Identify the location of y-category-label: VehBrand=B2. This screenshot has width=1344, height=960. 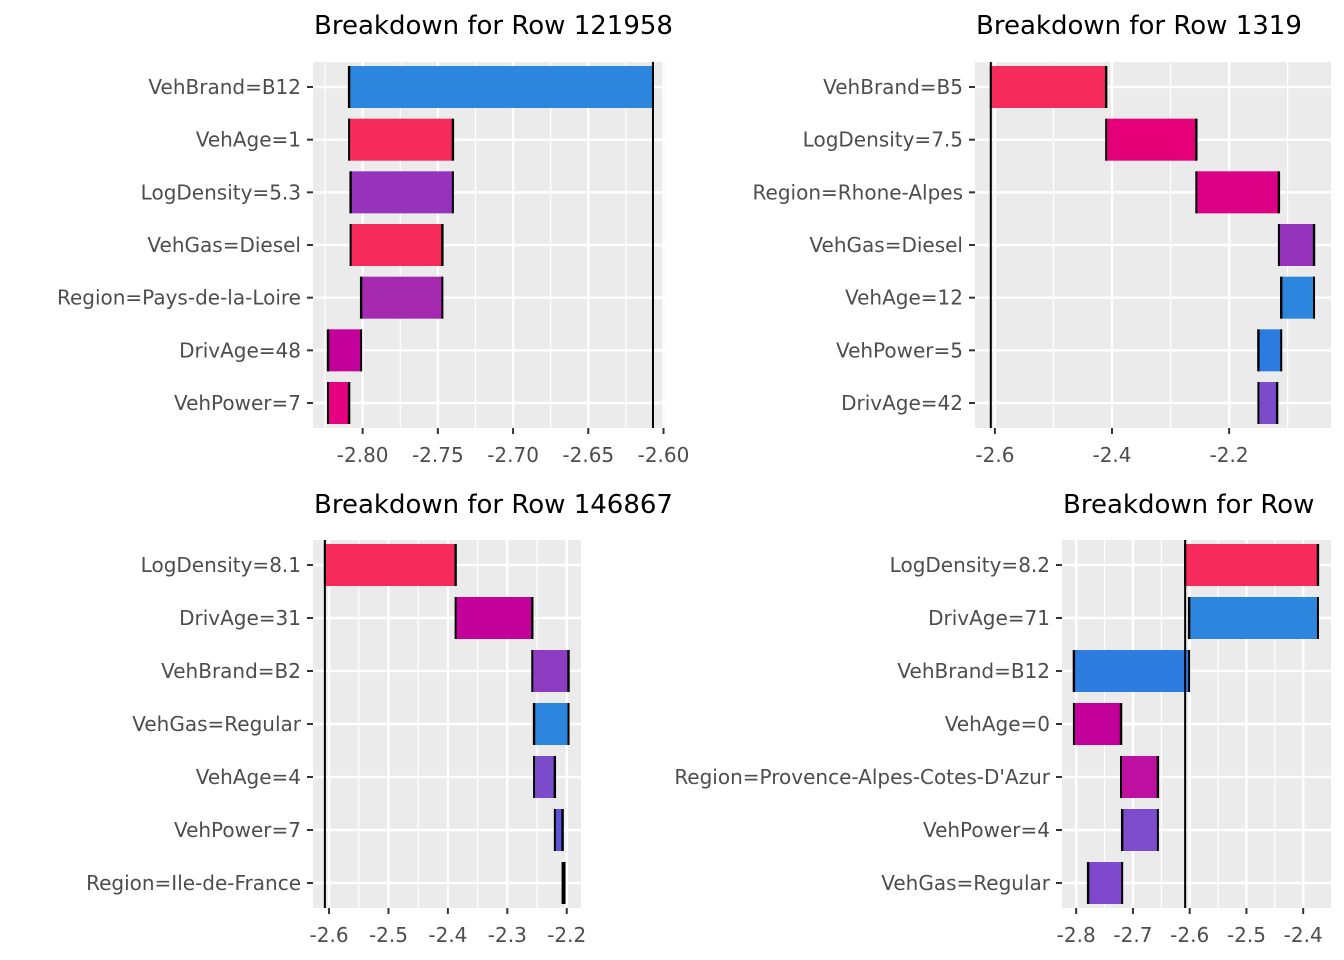
(231, 671).